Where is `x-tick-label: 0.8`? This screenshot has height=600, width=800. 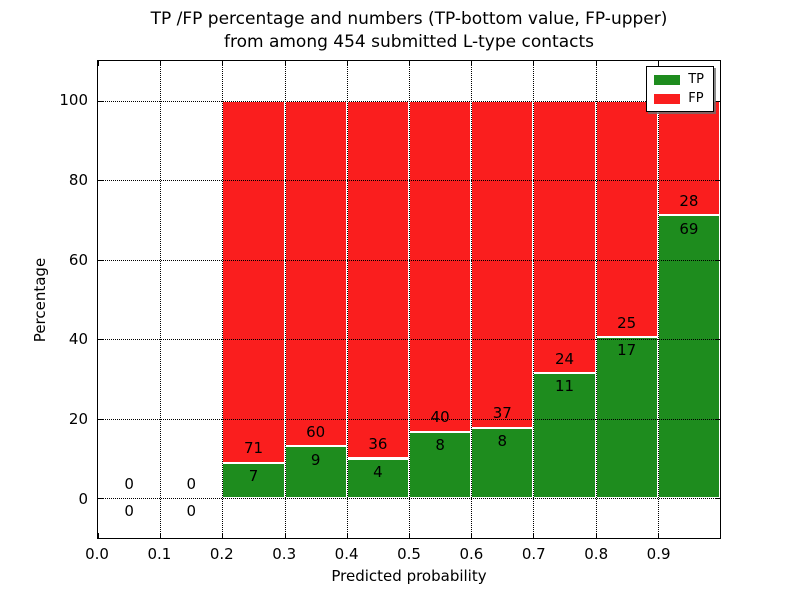 x-tick-label: 0.8 is located at coordinates (596, 554).